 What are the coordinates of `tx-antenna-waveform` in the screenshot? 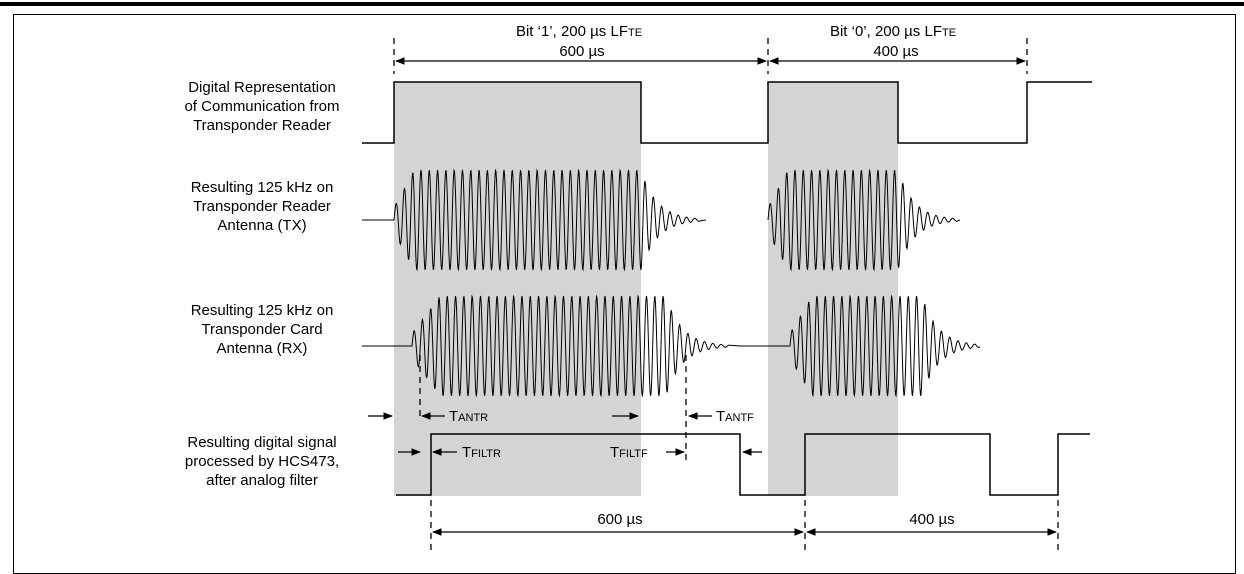 It's located at (534, 220).